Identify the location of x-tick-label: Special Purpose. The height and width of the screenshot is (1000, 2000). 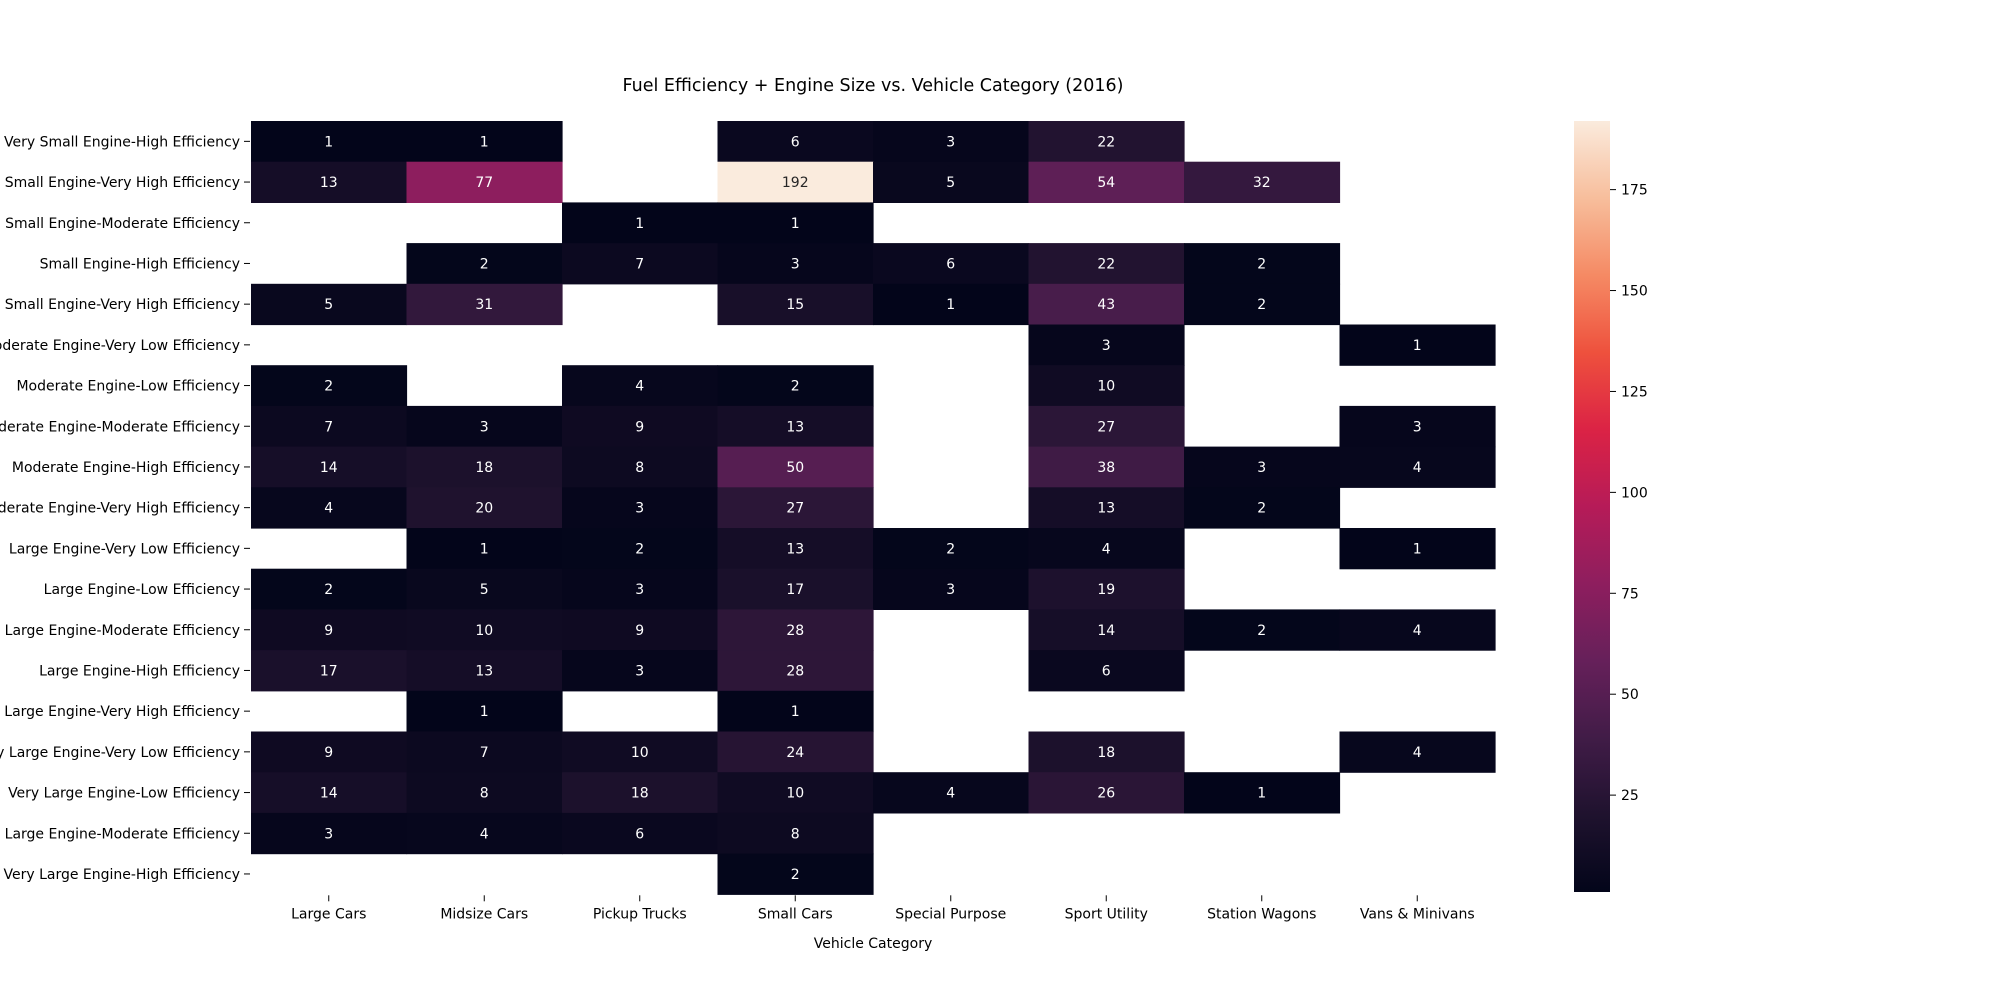
(950, 914).